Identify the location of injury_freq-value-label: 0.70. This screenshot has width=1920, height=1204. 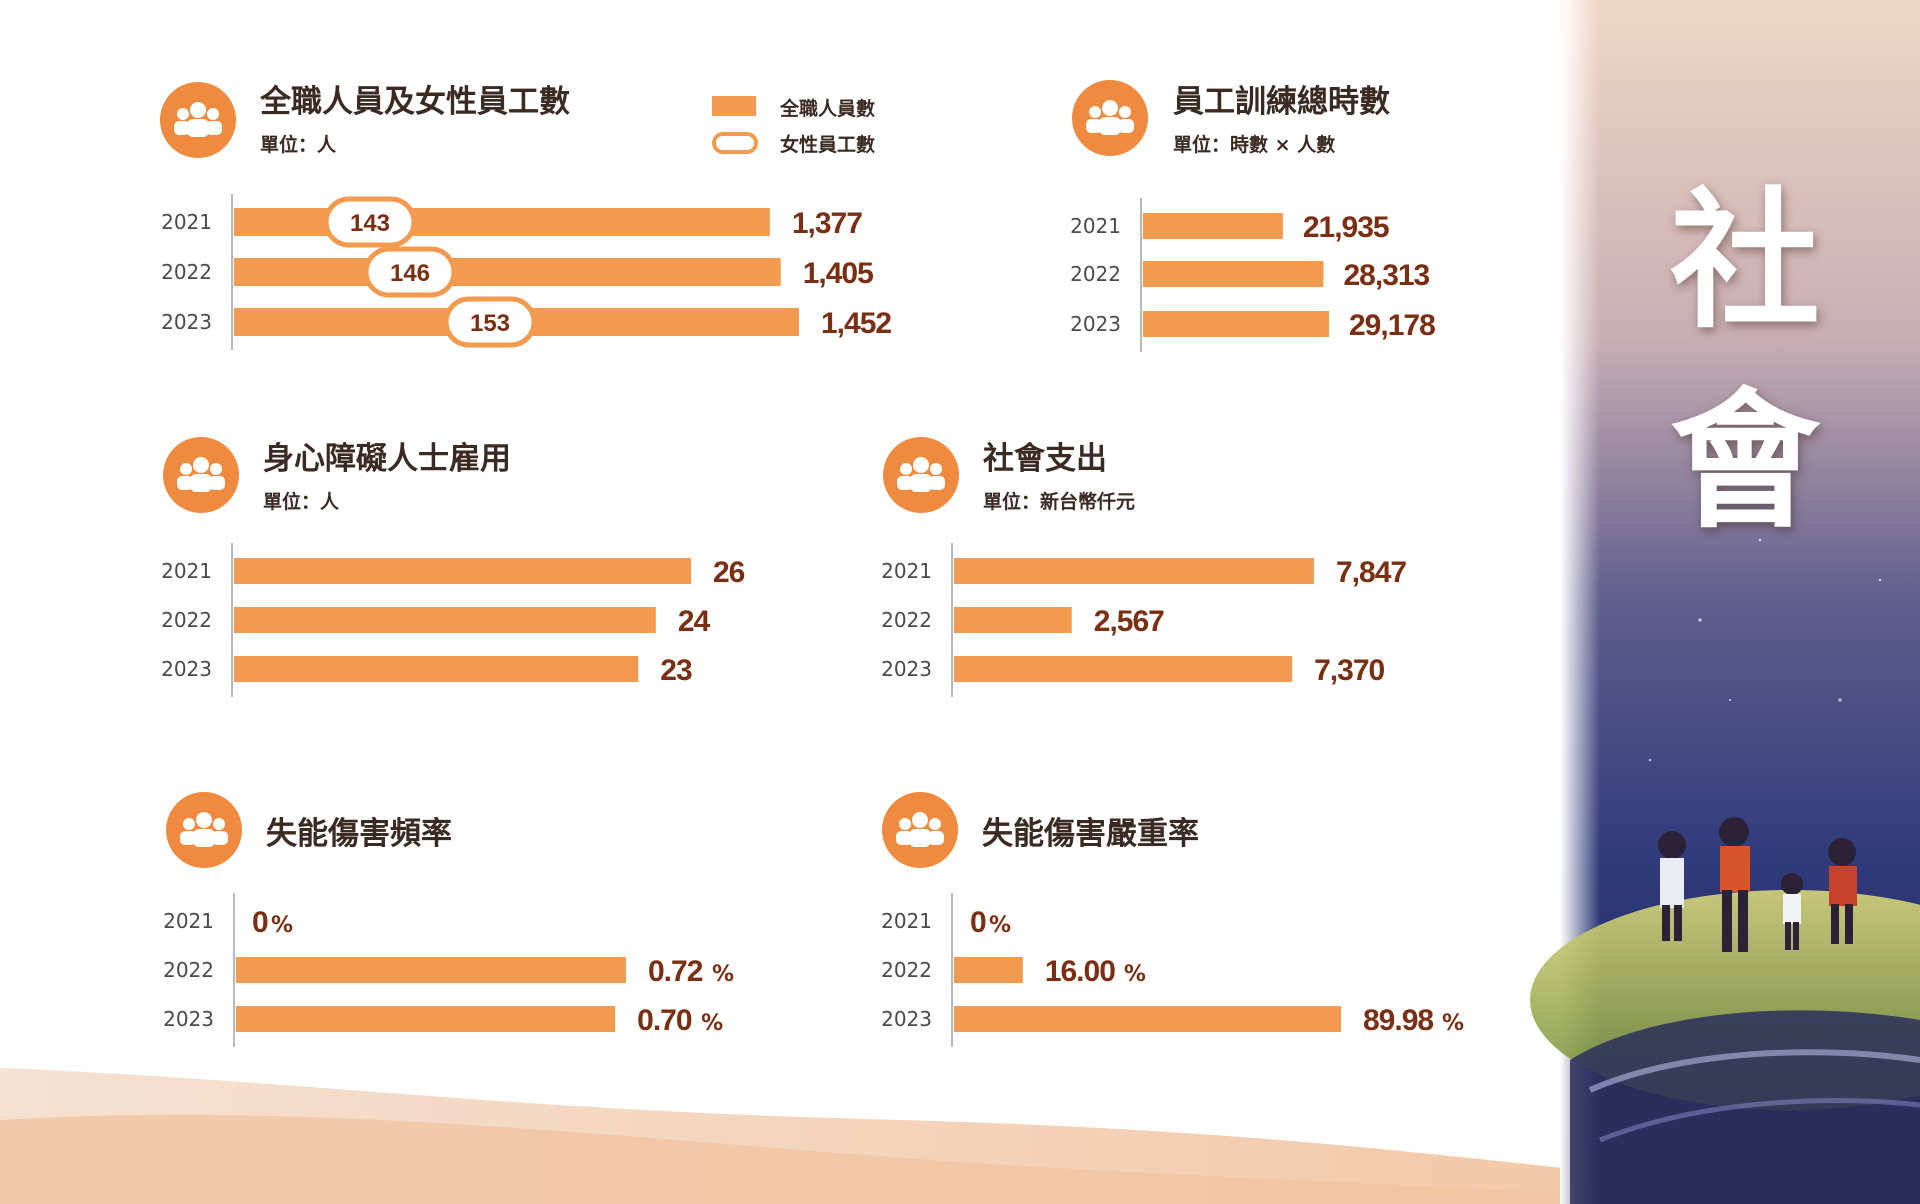
(664, 1020).